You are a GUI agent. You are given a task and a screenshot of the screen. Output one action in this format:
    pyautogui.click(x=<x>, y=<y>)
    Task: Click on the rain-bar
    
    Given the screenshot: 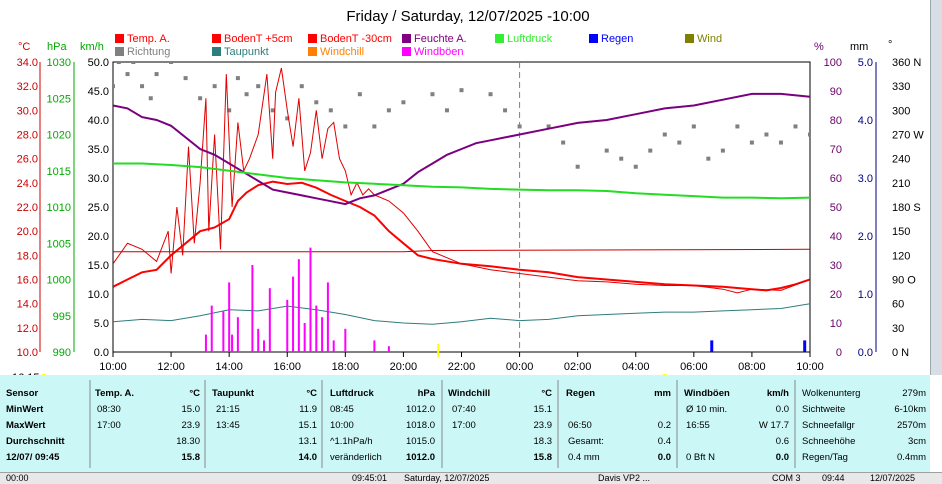 What is the action you would take?
    pyautogui.click(x=712, y=346)
    